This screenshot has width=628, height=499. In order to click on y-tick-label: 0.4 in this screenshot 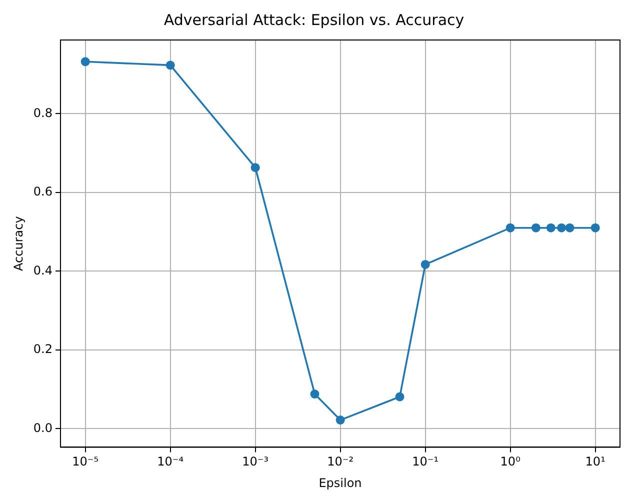, I will do `click(42, 270)`.